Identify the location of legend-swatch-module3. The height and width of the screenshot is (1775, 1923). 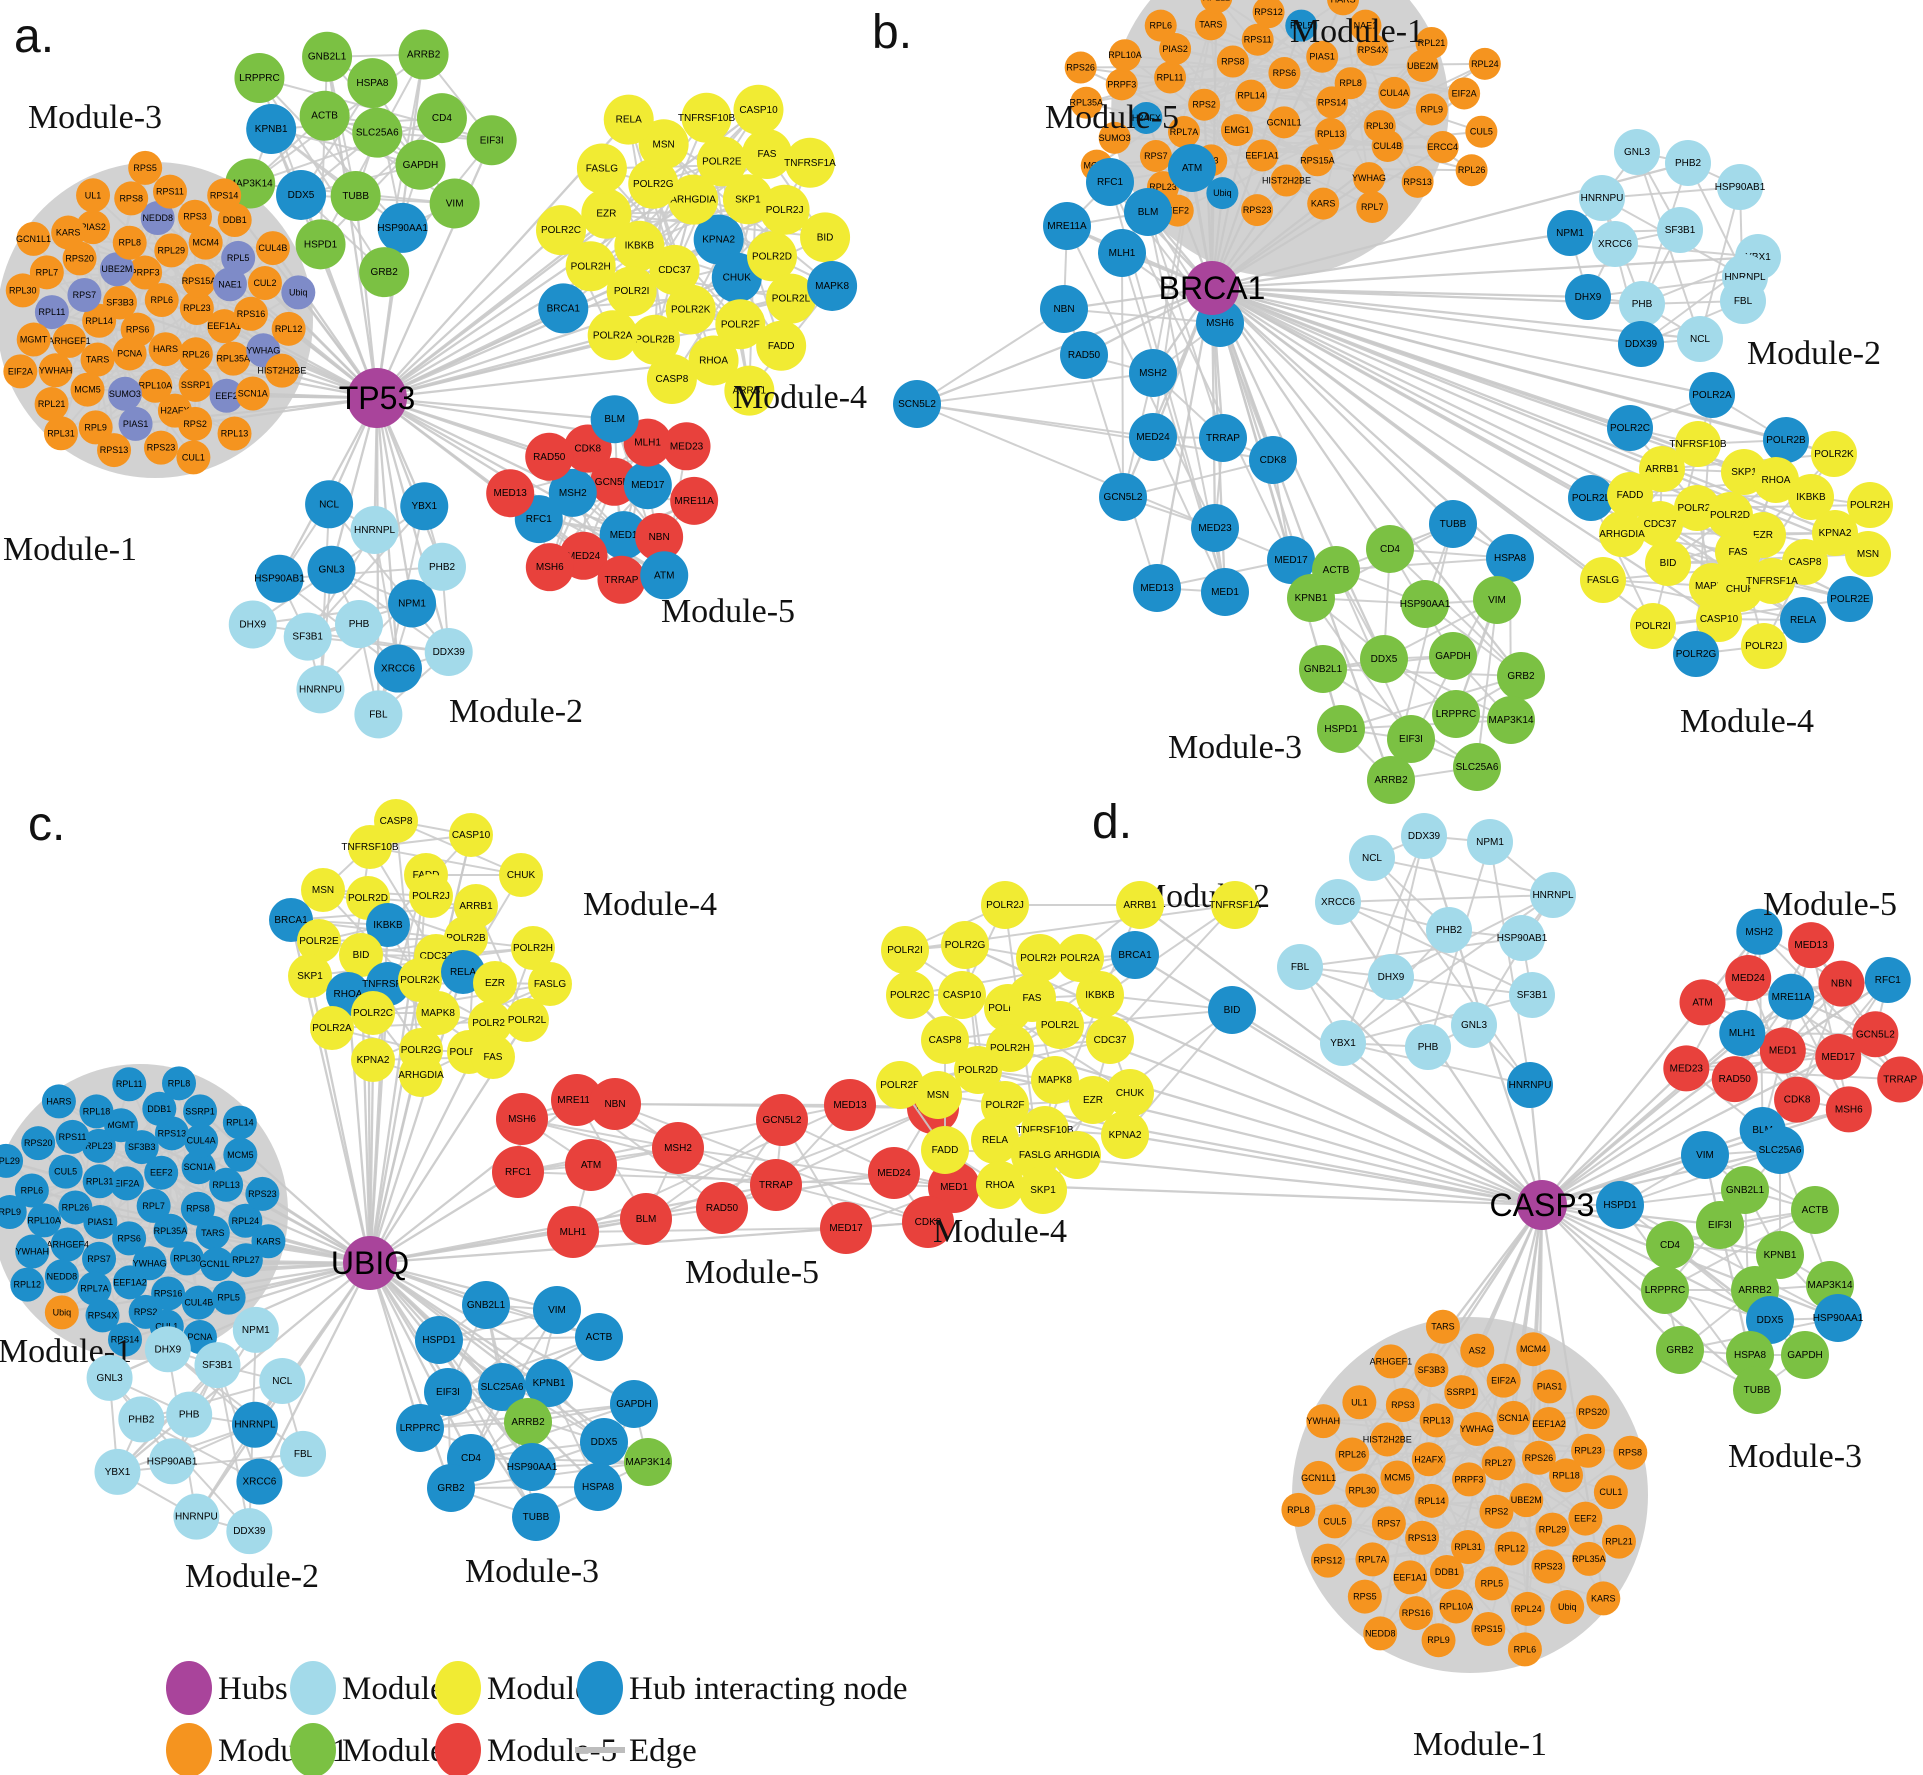
(313, 1749).